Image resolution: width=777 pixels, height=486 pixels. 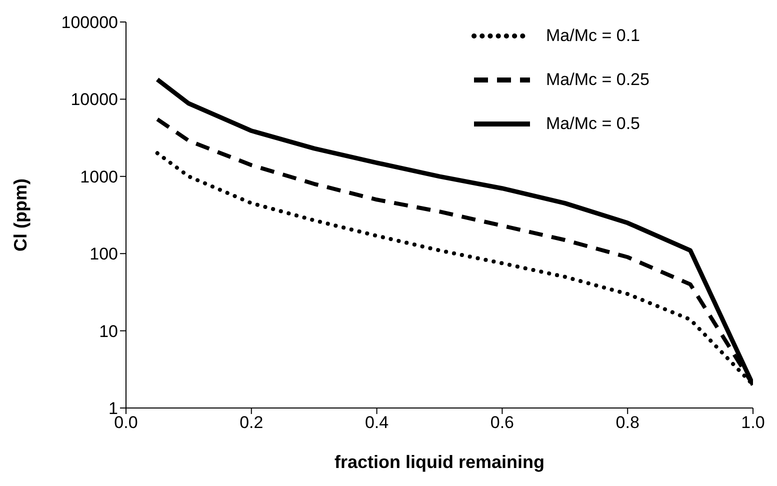 I want to click on y-tick-label: 100000, so click(x=89, y=22).